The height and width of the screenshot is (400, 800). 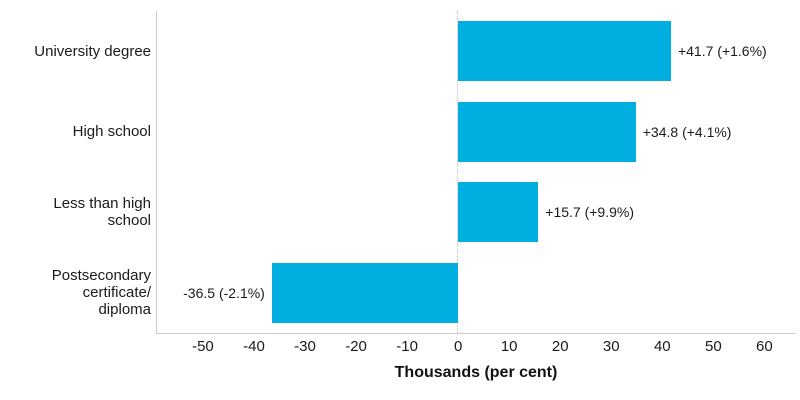 I want to click on value-label: +41.7 (+1.6%), so click(x=722, y=51).